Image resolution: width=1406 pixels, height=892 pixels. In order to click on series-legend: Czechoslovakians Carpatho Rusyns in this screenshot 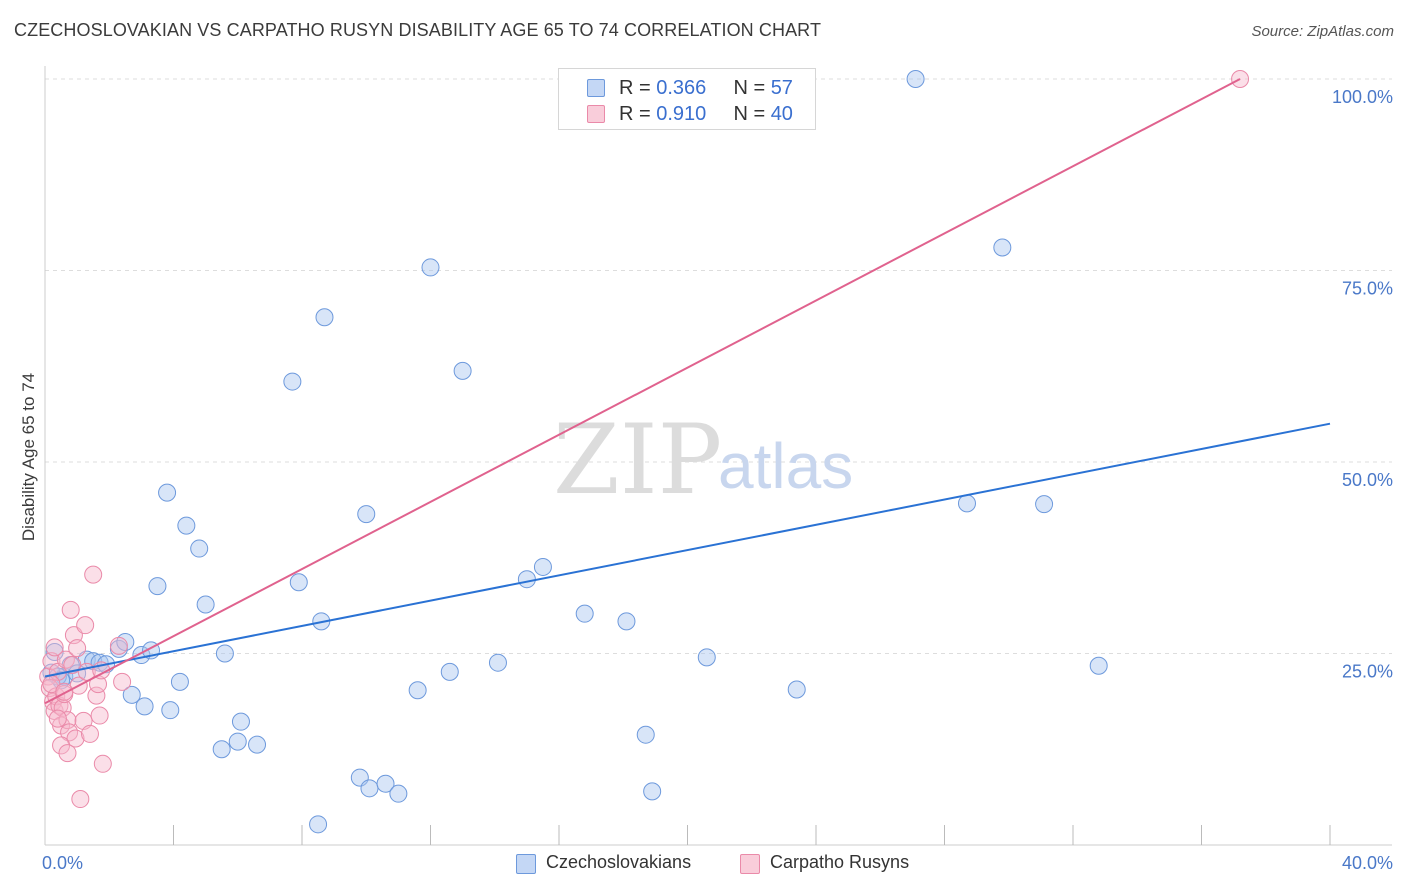, I will do `click(703, 864)`.